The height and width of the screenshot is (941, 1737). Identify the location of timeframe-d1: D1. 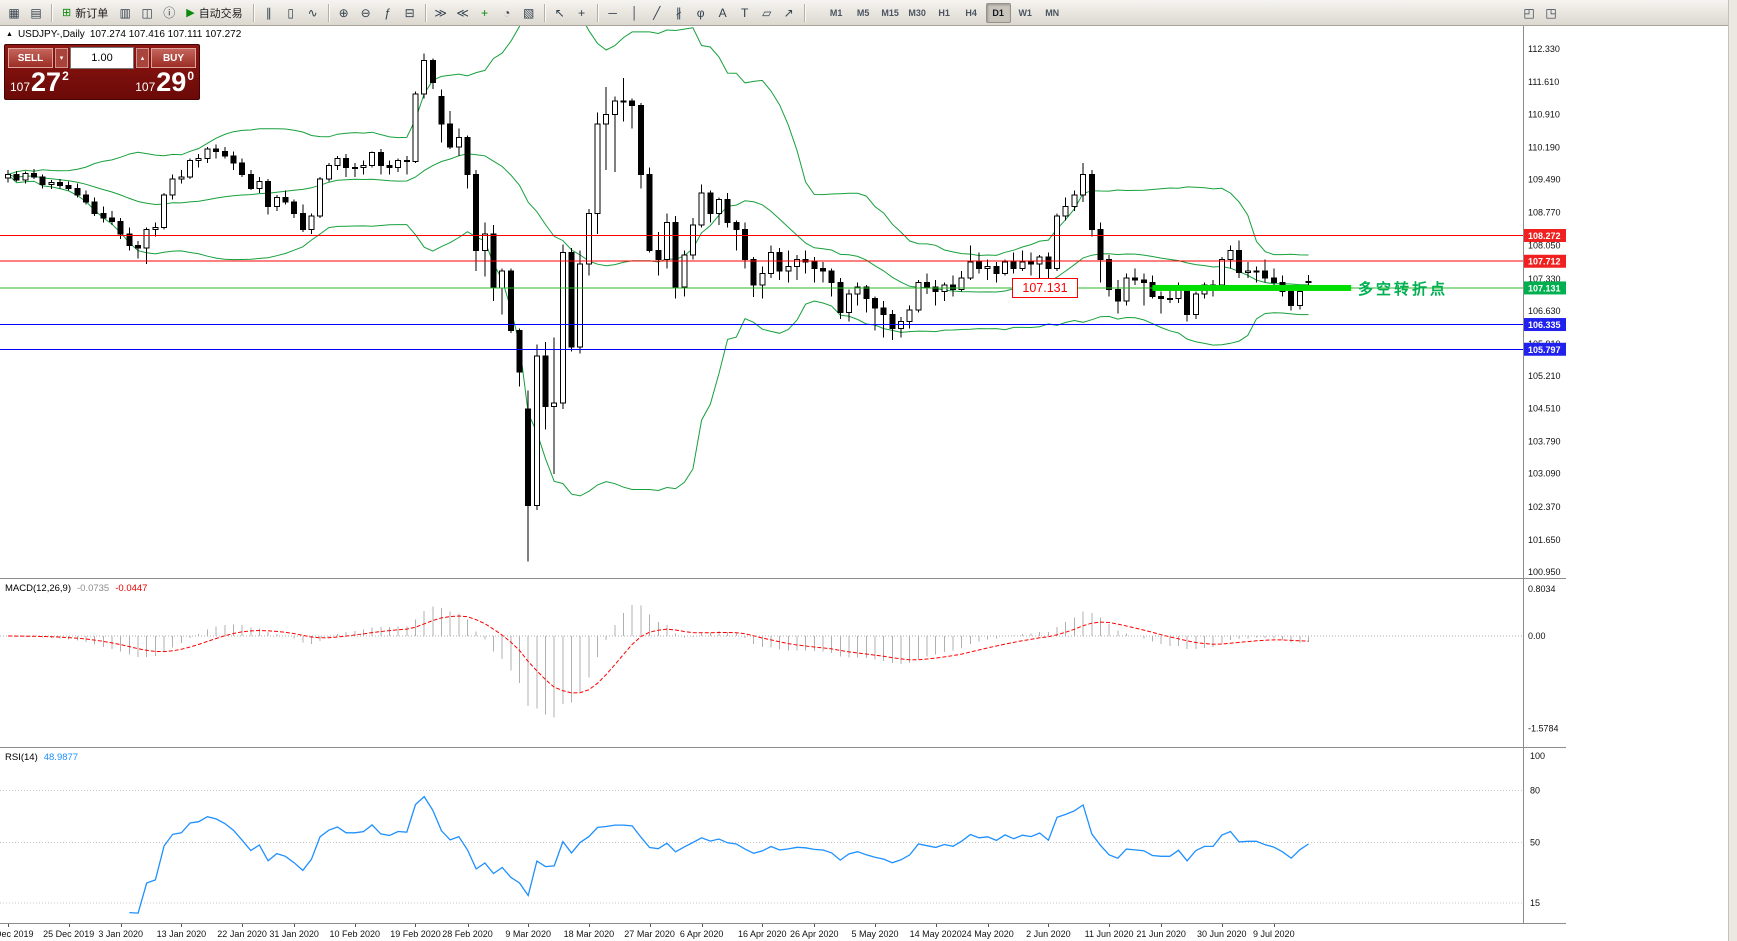
(998, 12).